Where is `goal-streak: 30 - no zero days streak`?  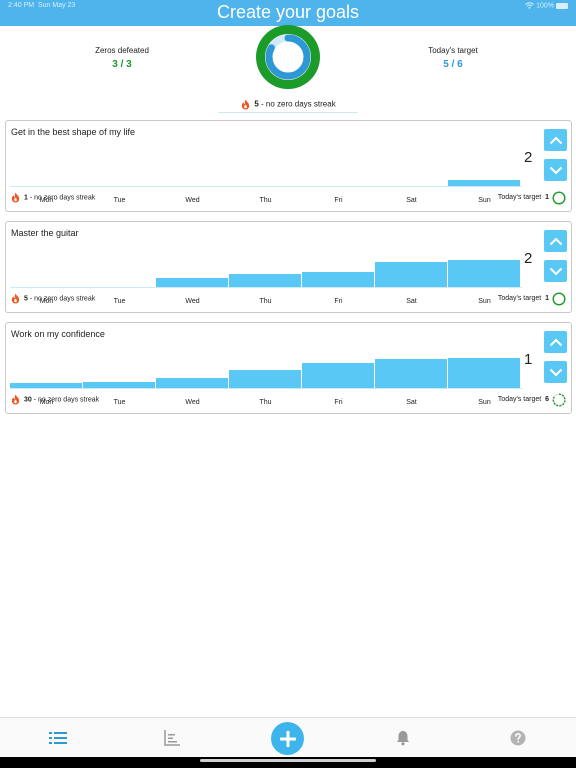 goal-streak: 30 - no zero days streak is located at coordinates (54, 399).